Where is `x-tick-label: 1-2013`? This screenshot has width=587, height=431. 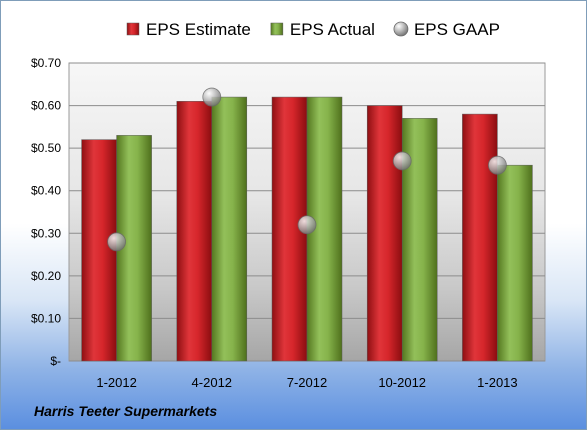 x-tick-label: 1-2013 is located at coordinates (497, 382).